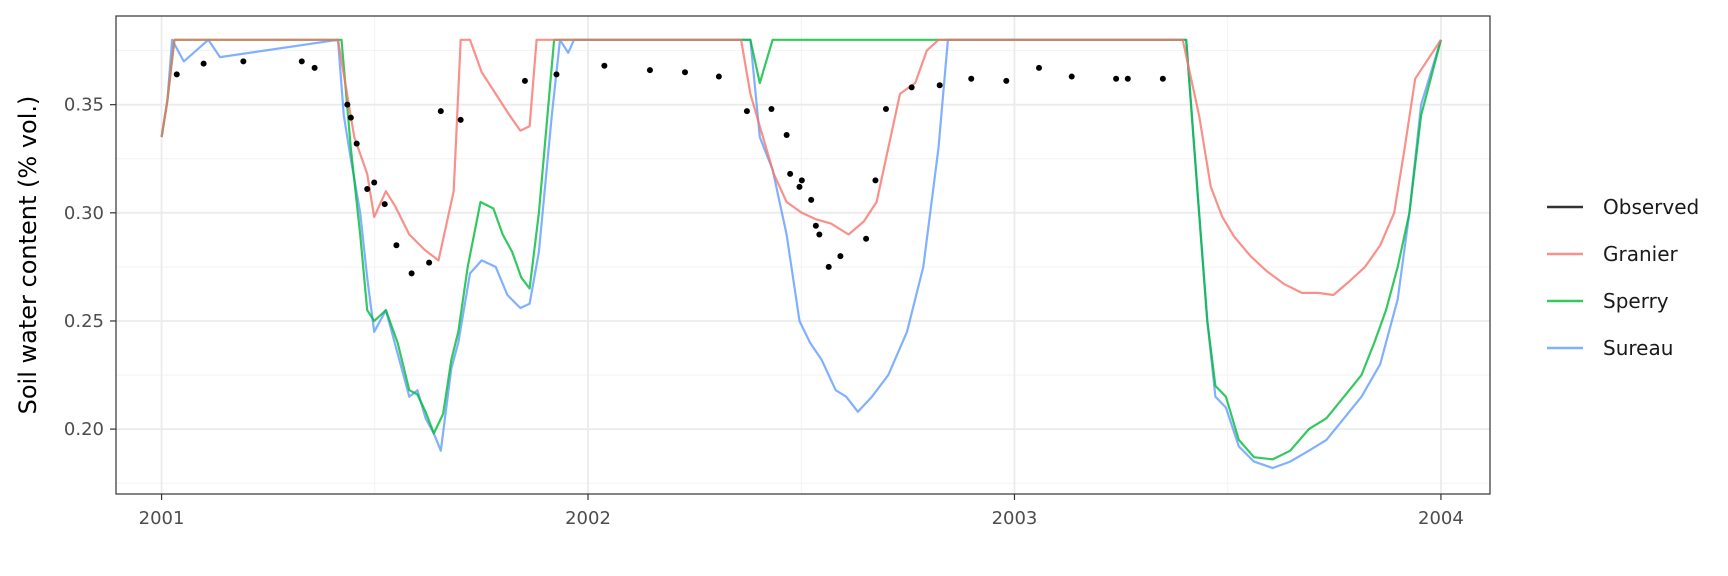  I want to click on y-tick-label: 0.20, so click(84, 429).